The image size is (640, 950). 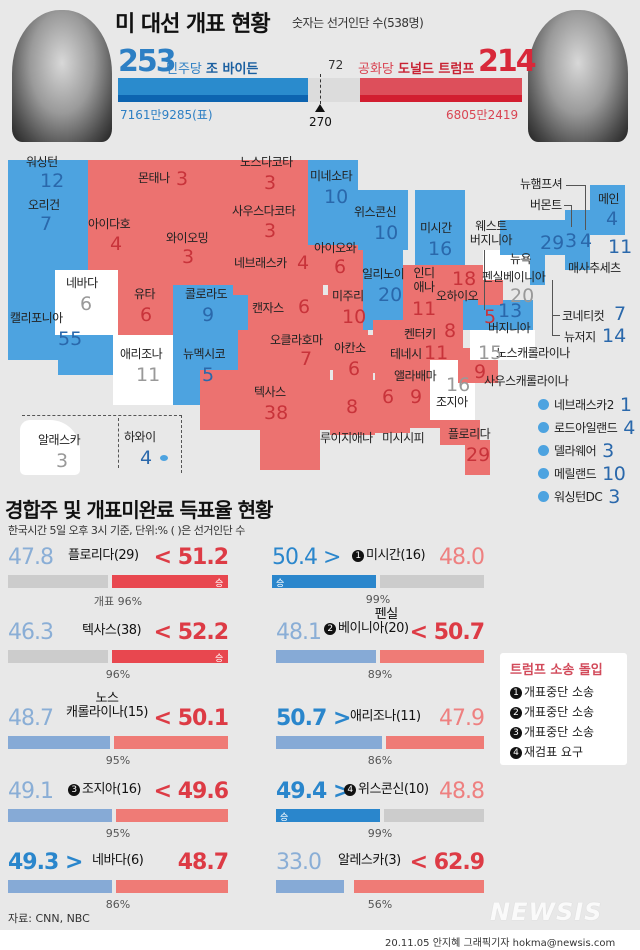 What do you see at coordinates (490, 353) in the screenshot?
I see `ev-north-carolina: 15` at bounding box center [490, 353].